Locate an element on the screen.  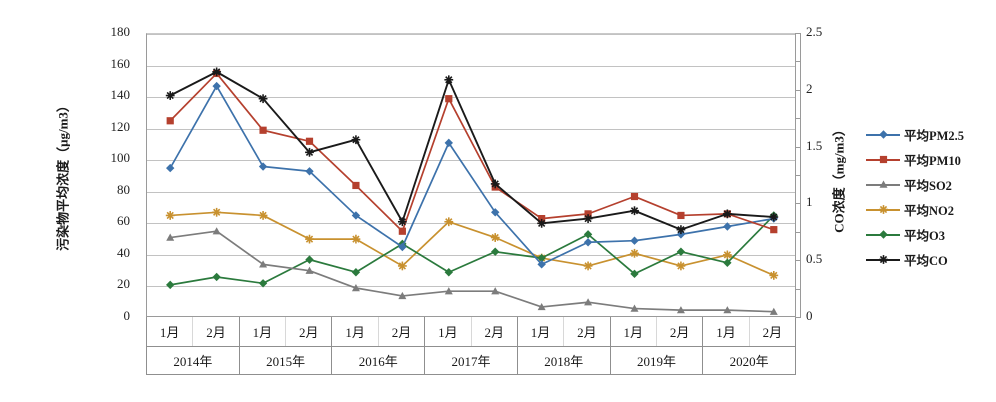
x-axis-year-cell: 2018年 is located at coordinates (564, 360).